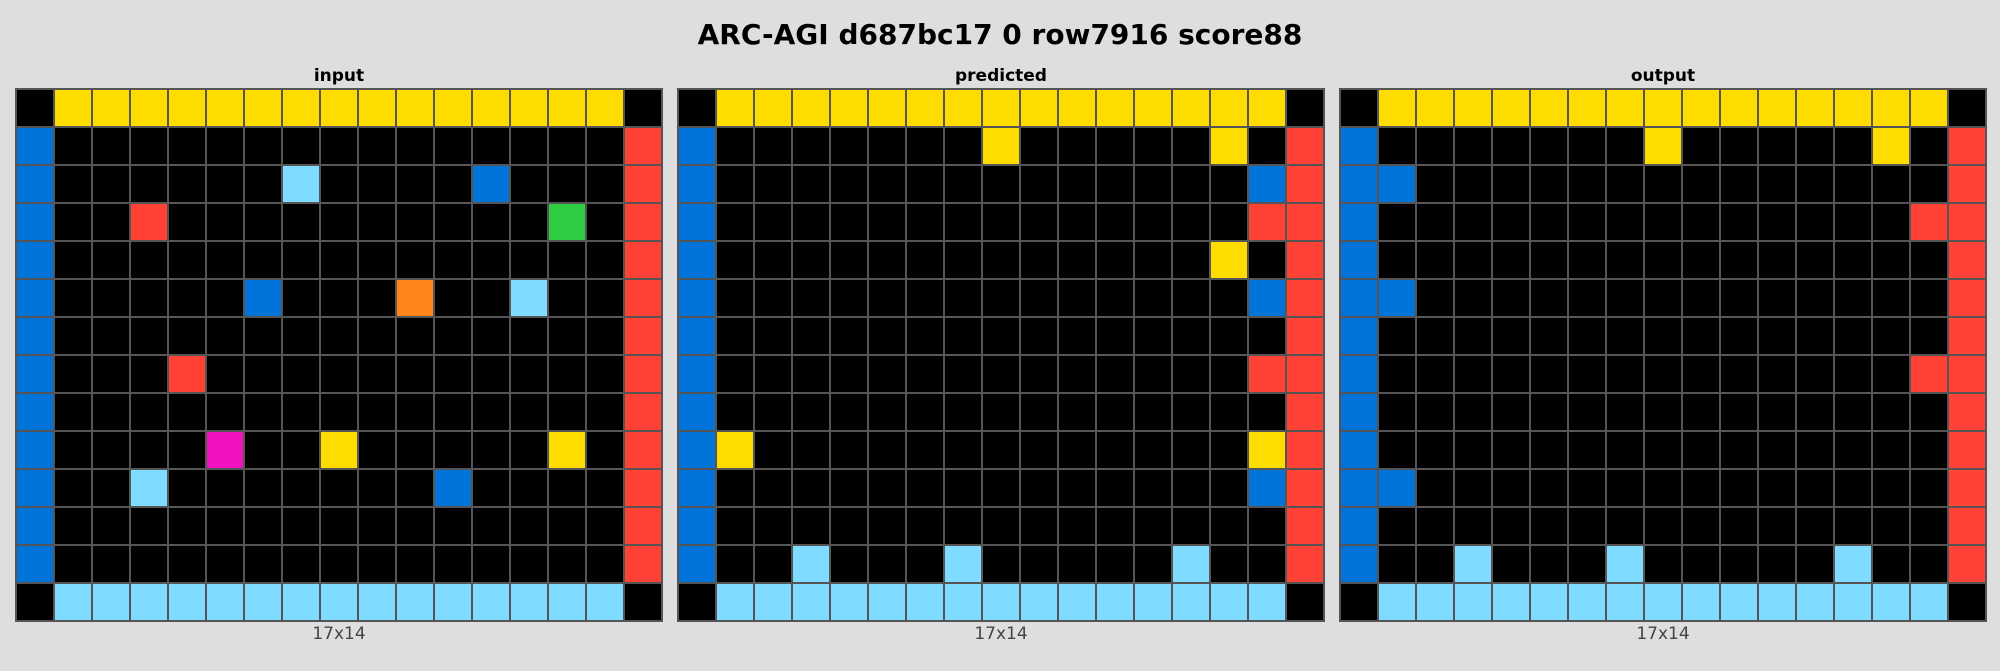 The width and height of the screenshot is (2000, 671). Describe the element at coordinates (1663, 76) in the screenshot. I see `panel-title-output: output` at that location.